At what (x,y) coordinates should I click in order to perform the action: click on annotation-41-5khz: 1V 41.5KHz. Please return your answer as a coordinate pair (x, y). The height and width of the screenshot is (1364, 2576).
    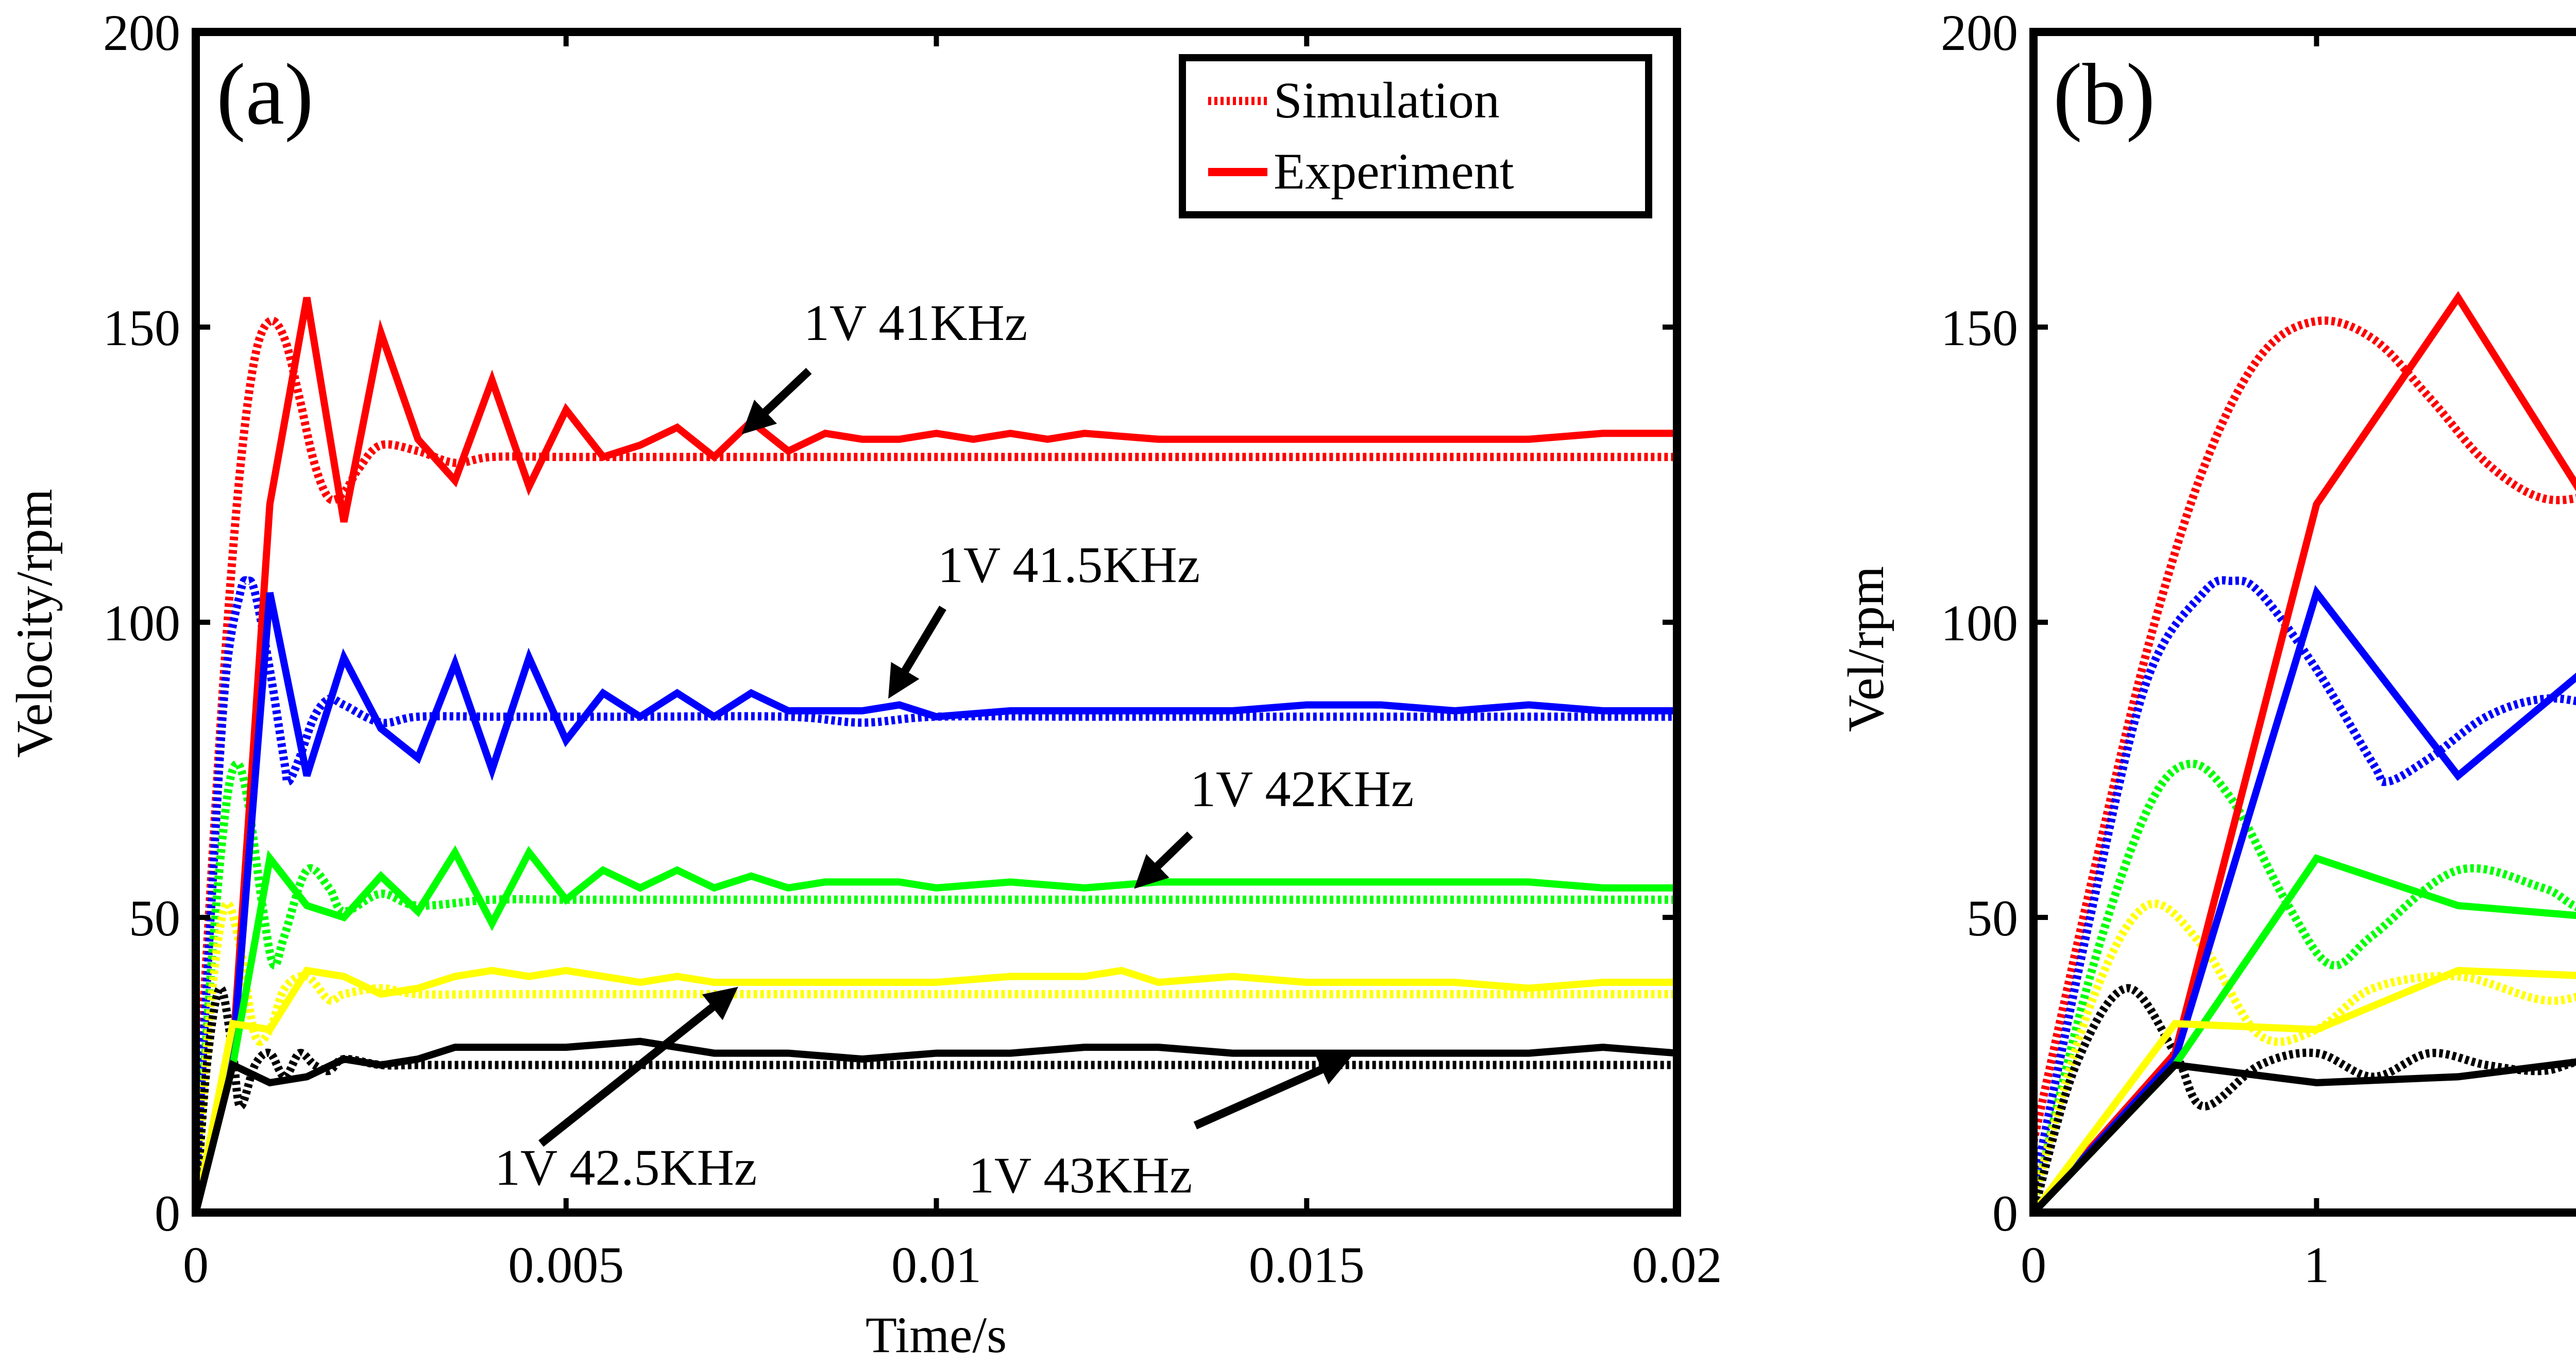
    Looking at the image, I should click on (1069, 564).